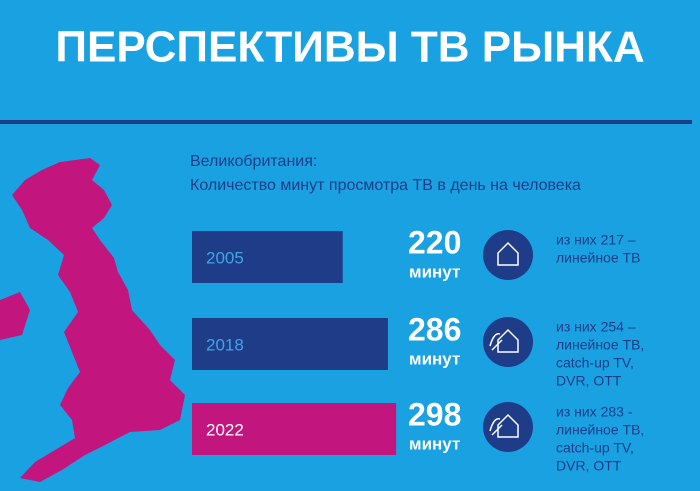 The image size is (700, 491). I want to click on value-label: 220, so click(434, 242).